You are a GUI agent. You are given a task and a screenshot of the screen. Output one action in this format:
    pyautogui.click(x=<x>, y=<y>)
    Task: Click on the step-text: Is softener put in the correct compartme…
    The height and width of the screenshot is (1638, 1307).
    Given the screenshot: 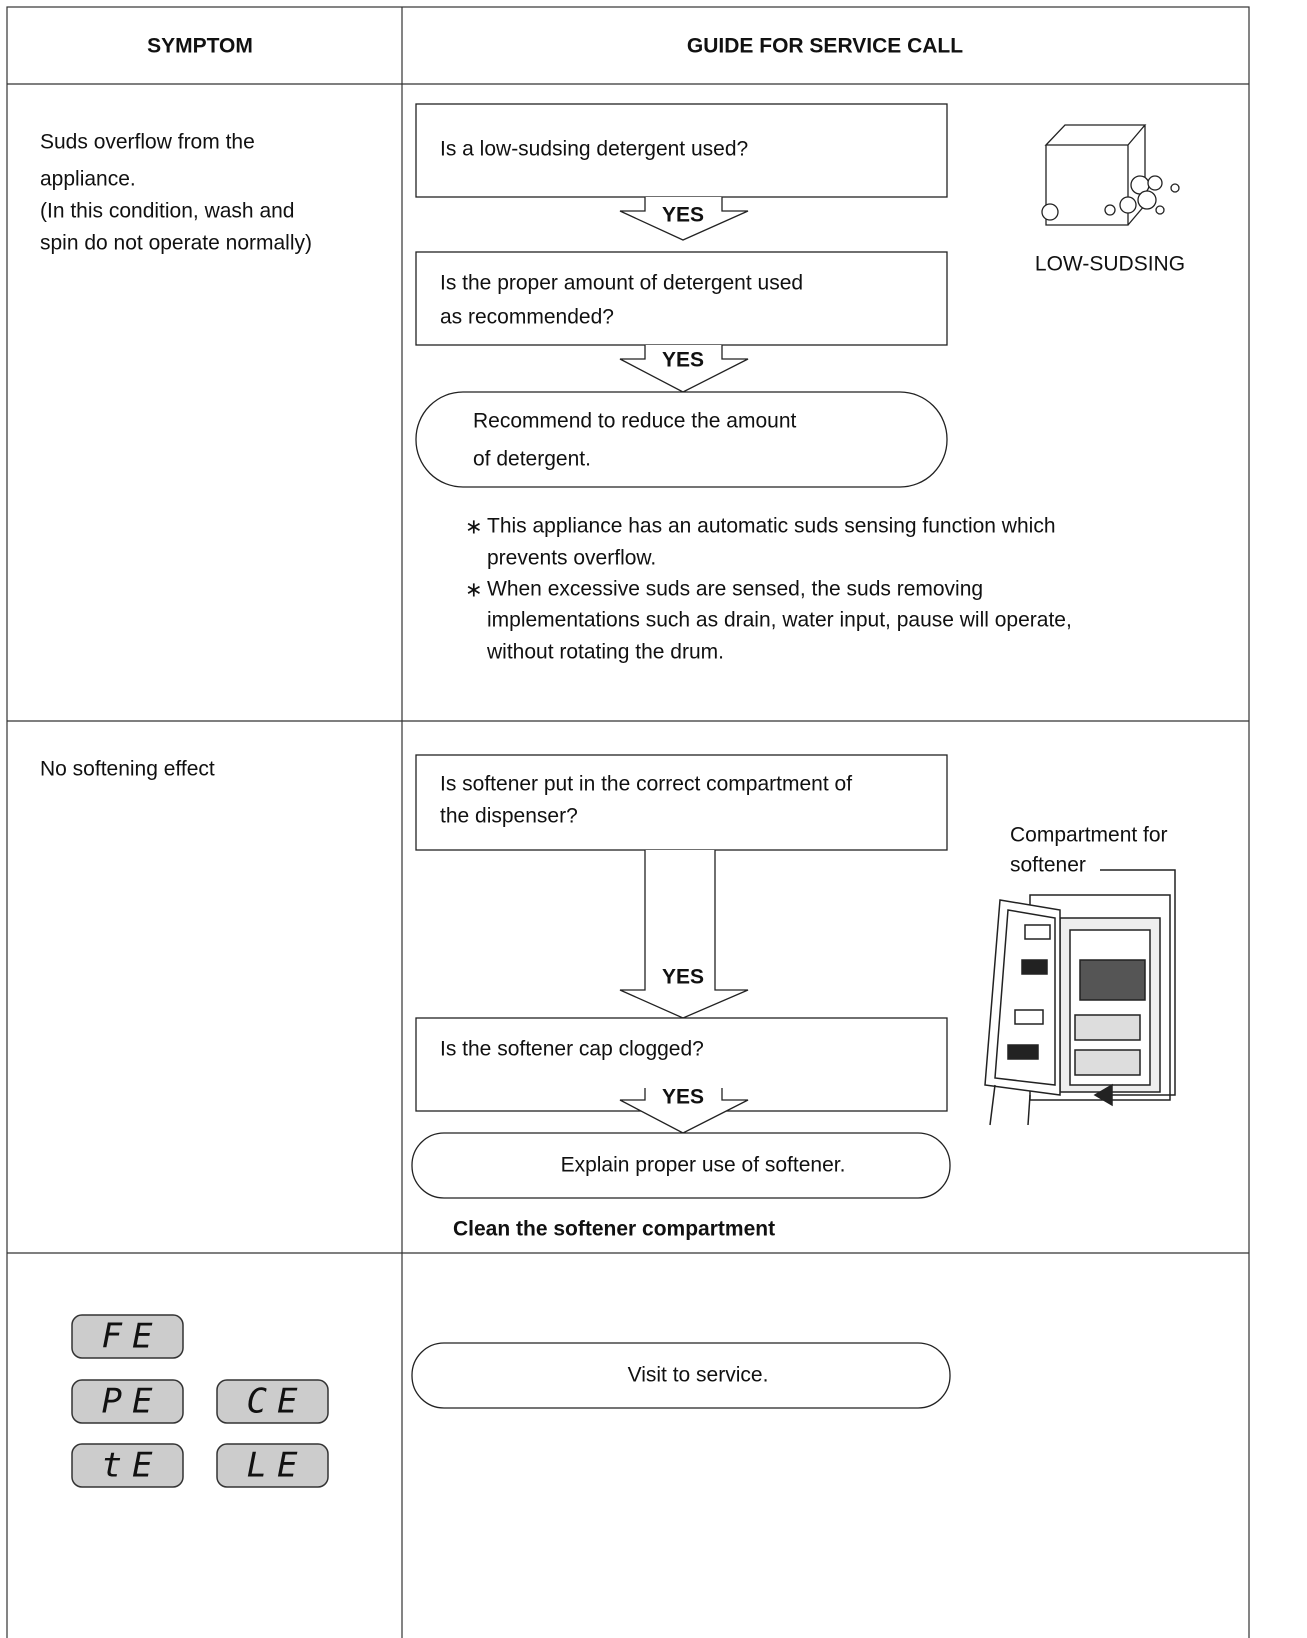 What is the action you would take?
    pyautogui.click(x=646, y=784)
    